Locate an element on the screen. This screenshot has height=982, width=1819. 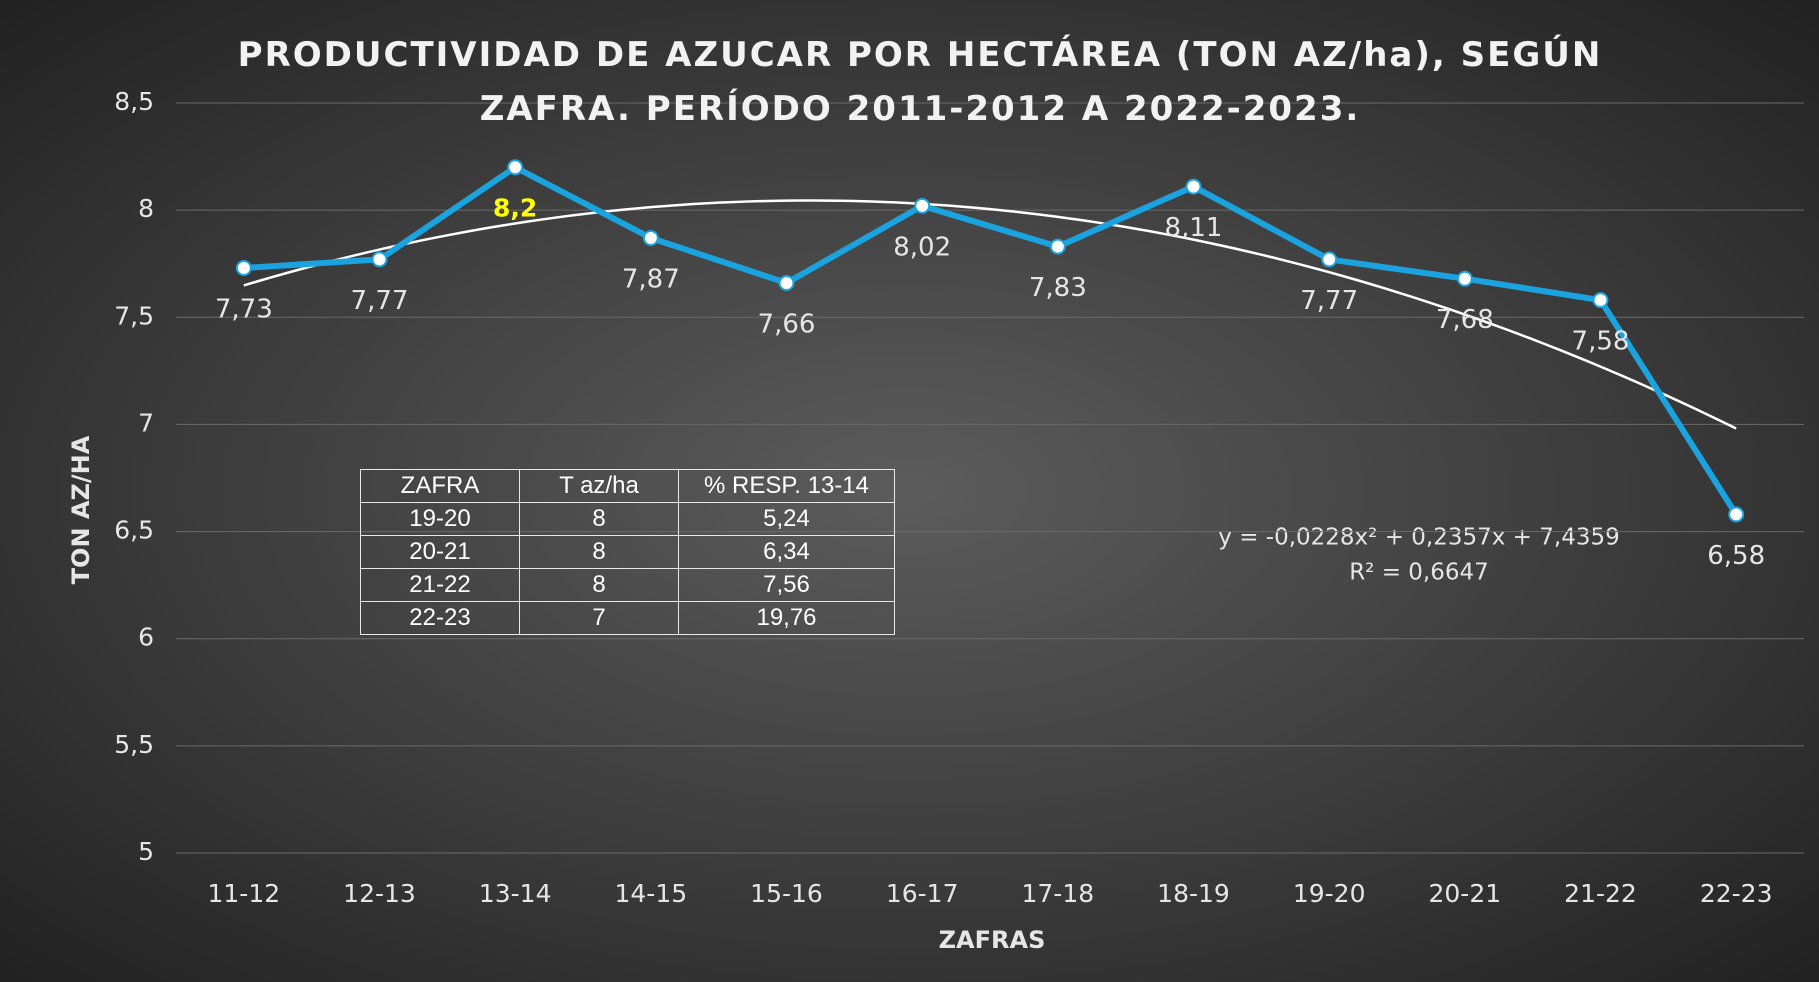
table-row: 21-22 8 7,56 is located at coordinates (627, 585).